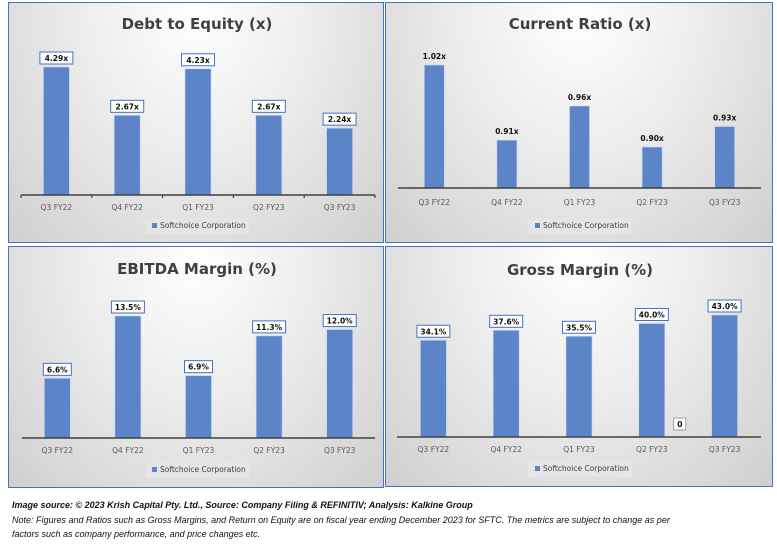 This screenshot has width=777, height=544. What do you see at coordinates (725, 118) in the screenshot?
I see `data-label: 0.93x` at bounding box center [725, 118].